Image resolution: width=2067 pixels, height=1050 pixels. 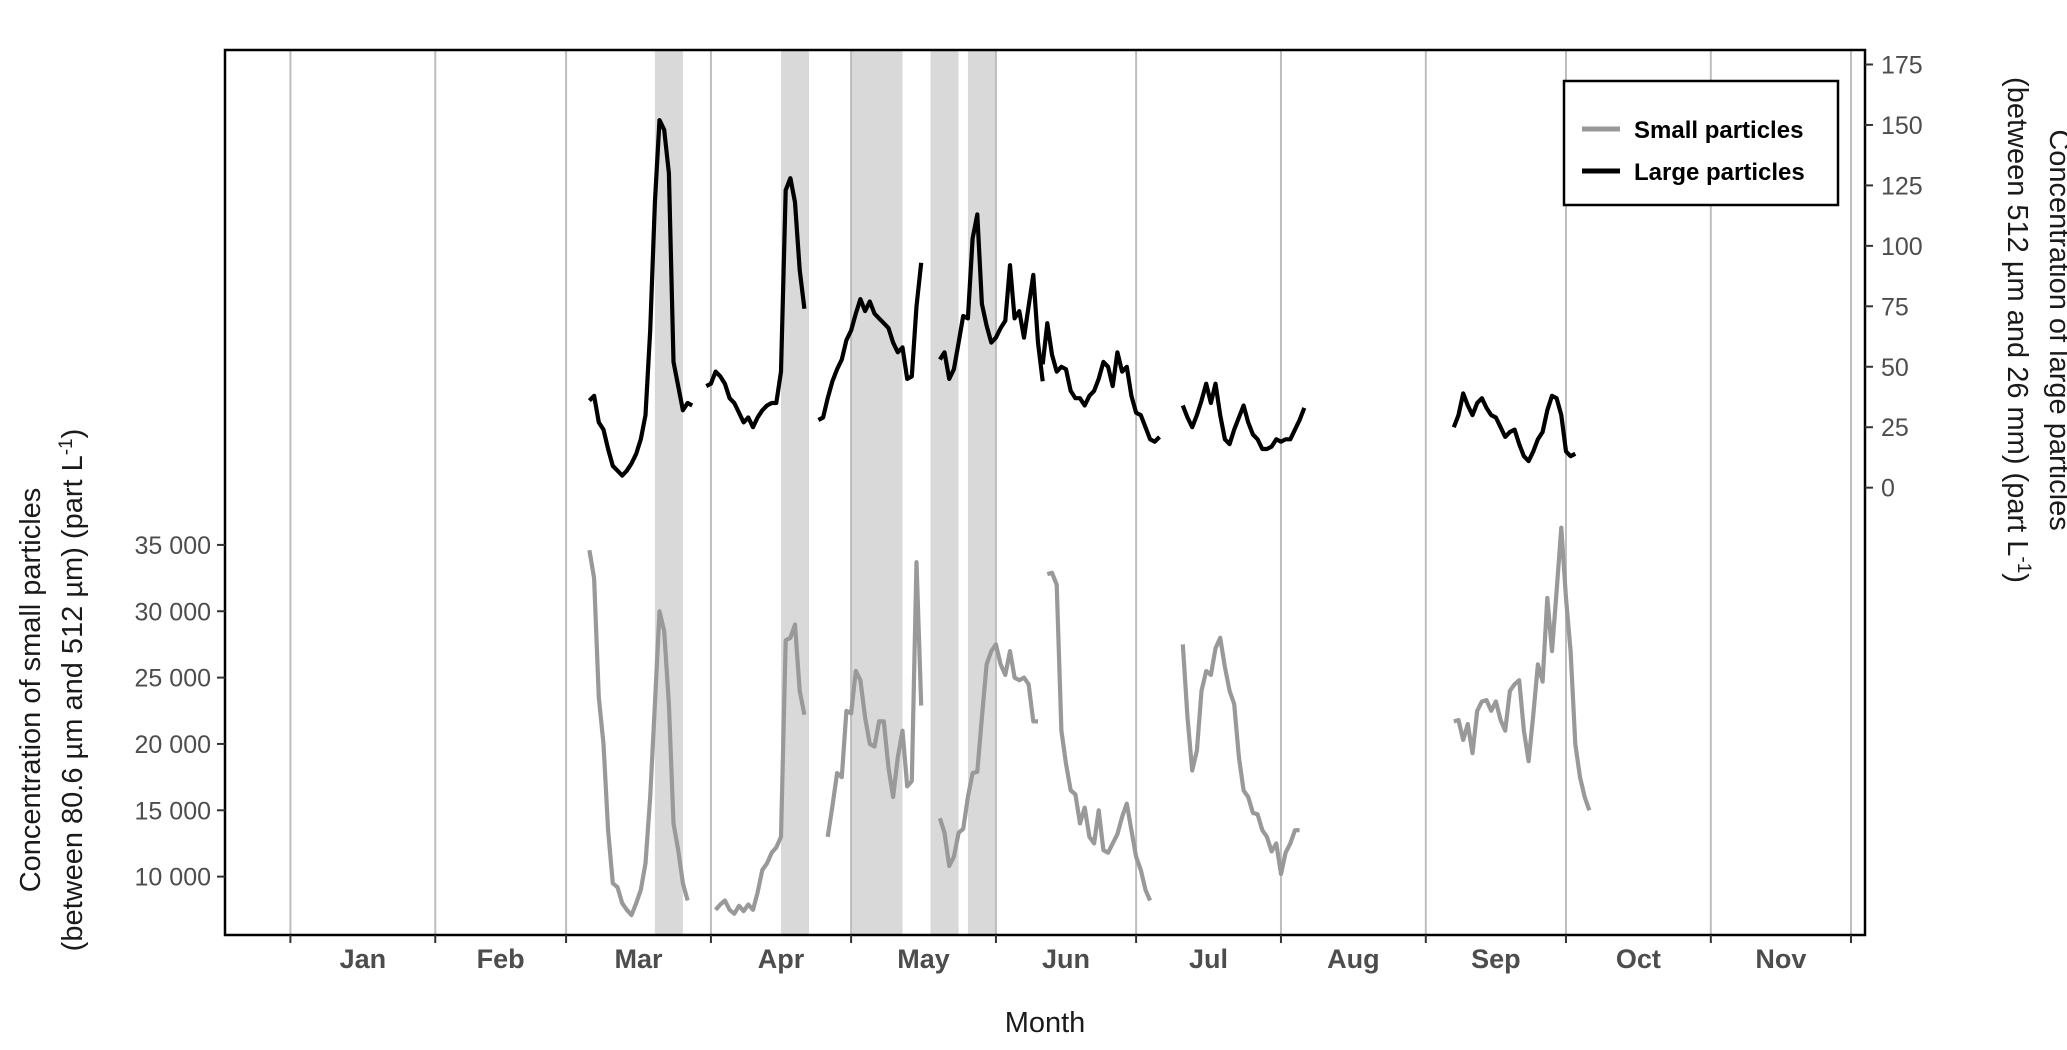 What do you see at coordinates (66, 446) in the screenshot?
I see `y-left-title-sup: -1` at bounding box center [66, 446].